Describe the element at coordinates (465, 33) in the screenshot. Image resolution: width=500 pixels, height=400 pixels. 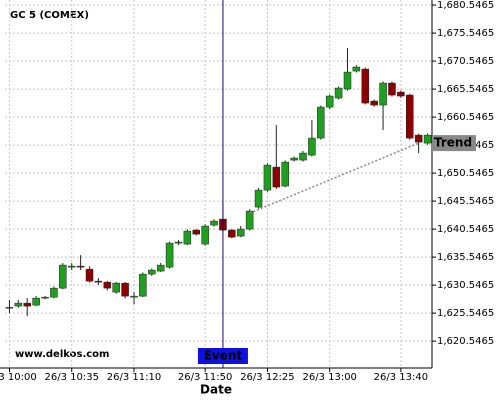
I see `y-tick-label: 1,675.5465` at that location.